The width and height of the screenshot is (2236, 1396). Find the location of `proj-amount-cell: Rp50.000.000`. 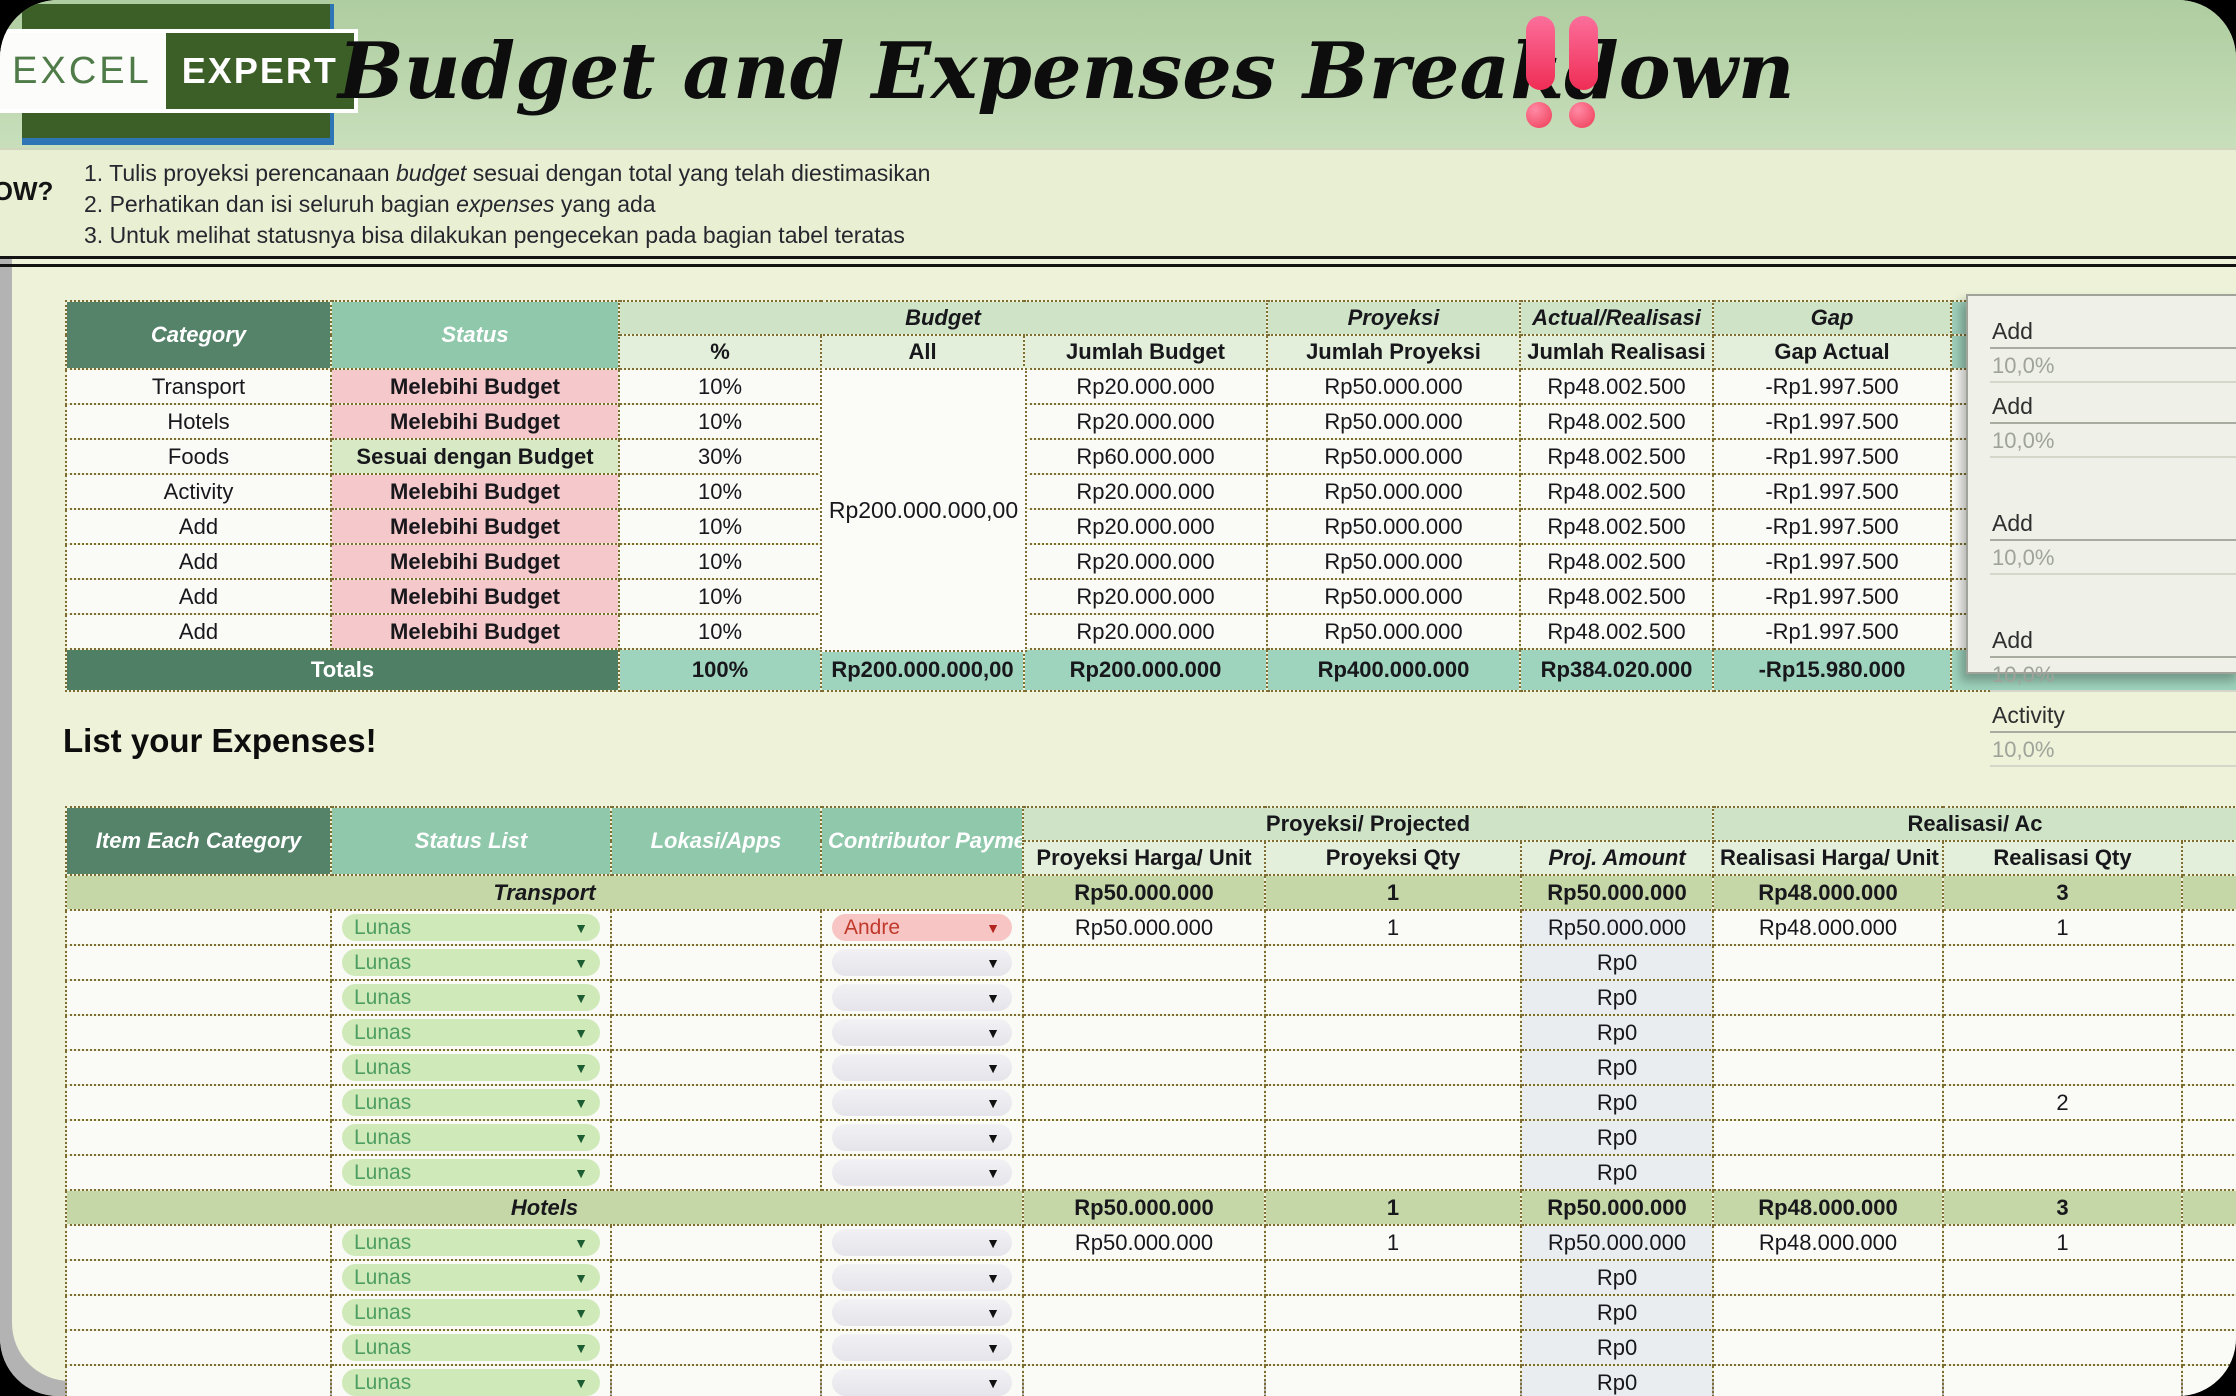

proj-amount-cell: Rp50.000.000 is located at coordinates (1617, 927).